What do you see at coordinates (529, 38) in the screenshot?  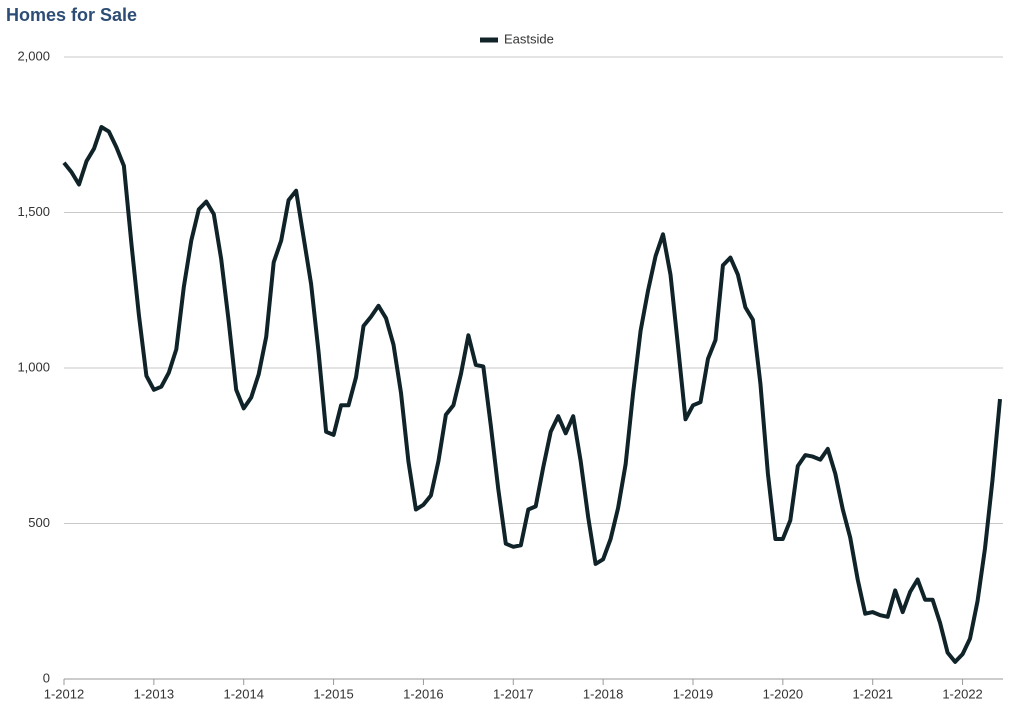 I see `legend-label: Eastside` at bounding box center [529, 38].